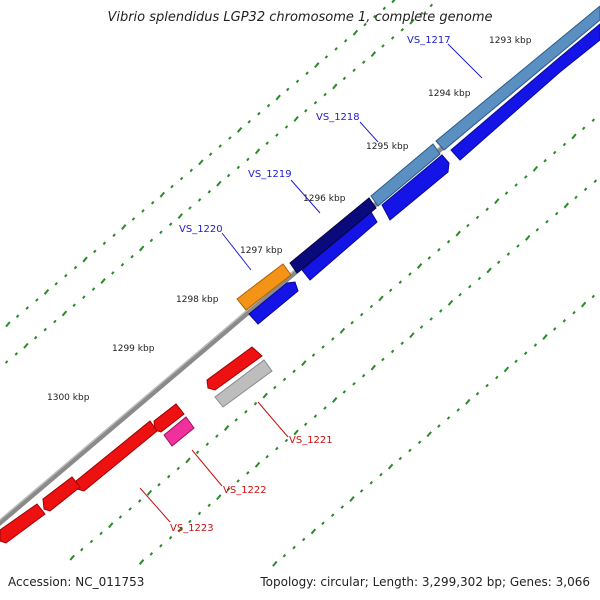 This screenshot has height=600, width=600. Describe the element at coordinates (68, 398) in the screenshot. I see `tick-label: 1300 kbp` at that location.